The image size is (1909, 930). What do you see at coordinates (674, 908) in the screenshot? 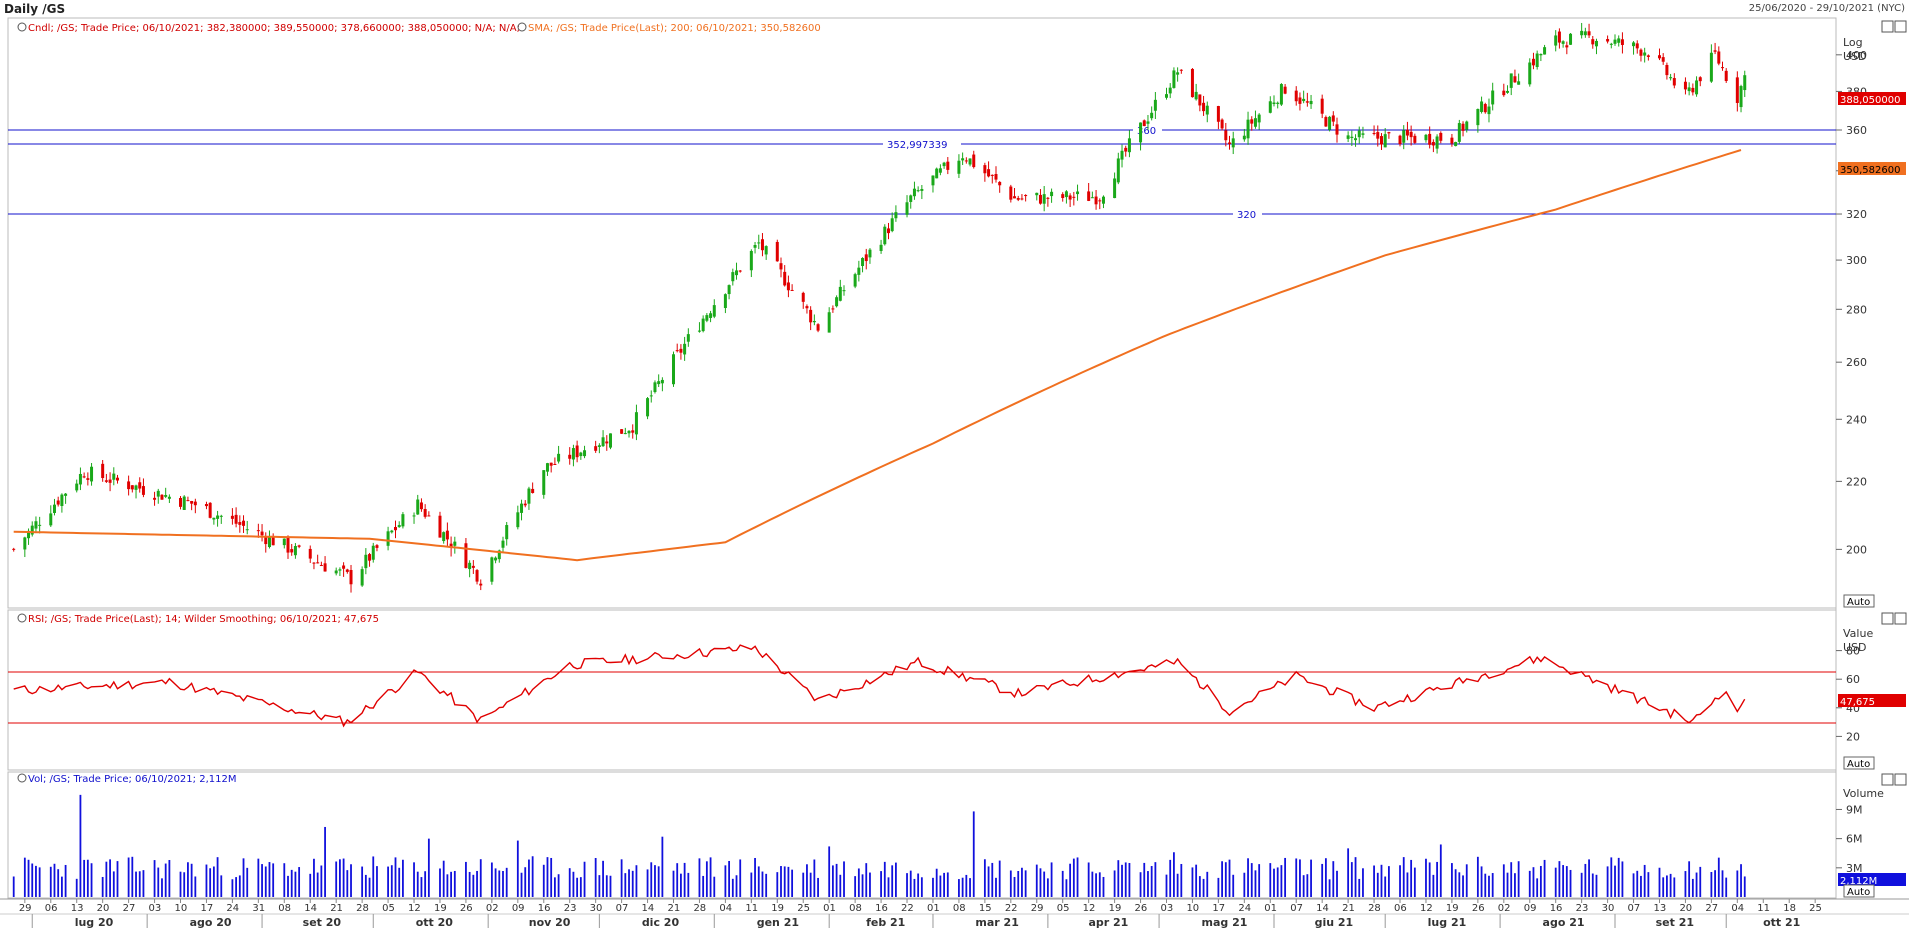
I see `x-day-label: 21` at bounding box center [674, 908].